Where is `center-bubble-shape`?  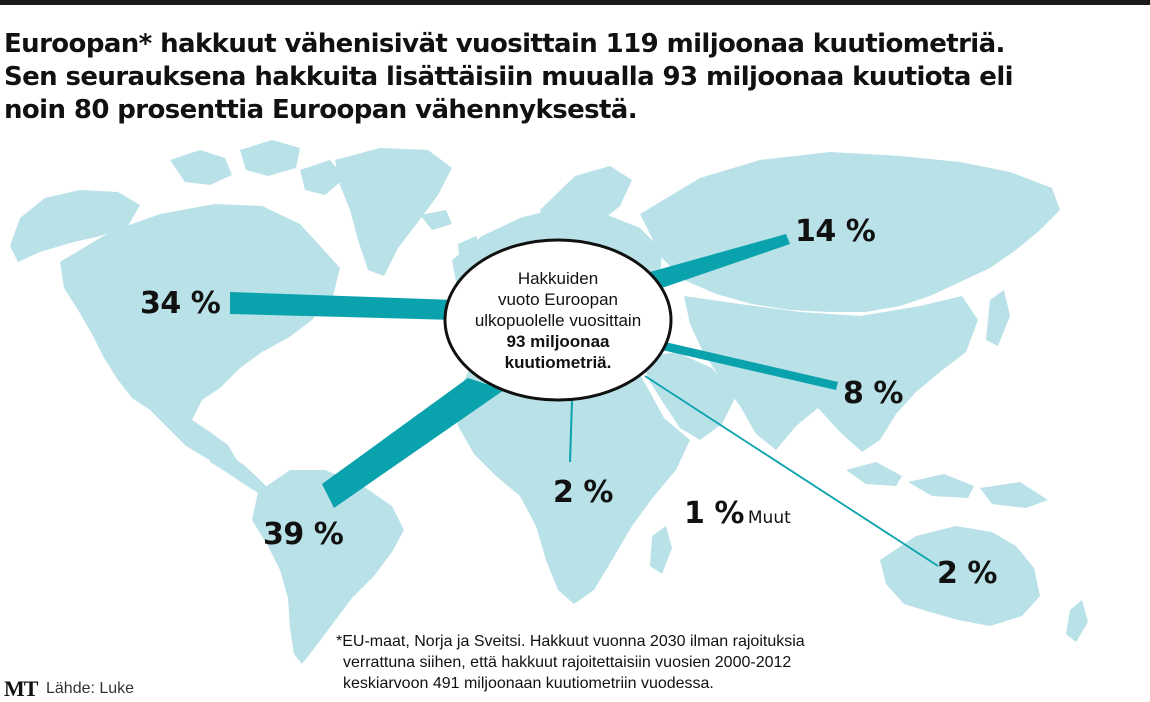 center-bubble-shape is located at coordinates (558, 320).